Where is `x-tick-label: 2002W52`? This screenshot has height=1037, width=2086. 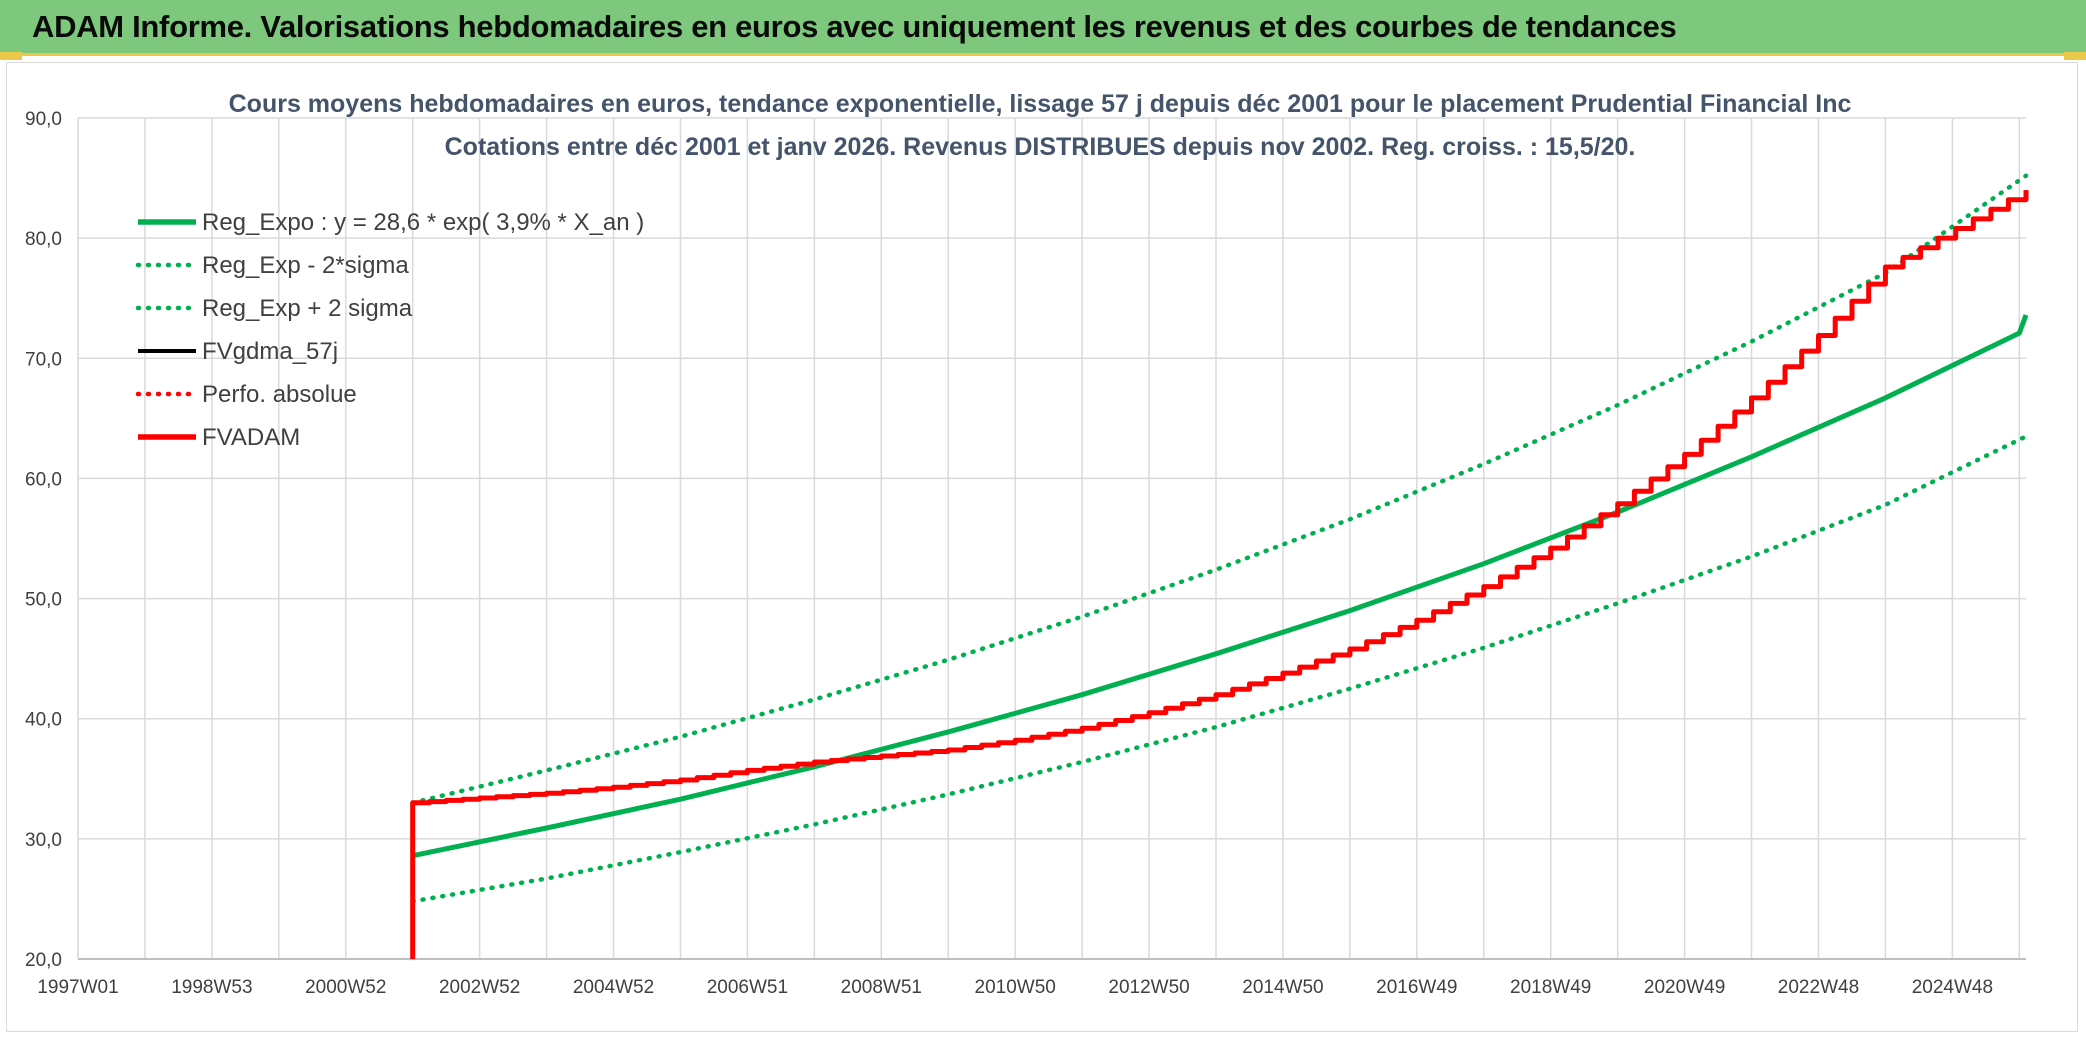
x-tick-label: 2002W52 is located at coordinates (479, 987).